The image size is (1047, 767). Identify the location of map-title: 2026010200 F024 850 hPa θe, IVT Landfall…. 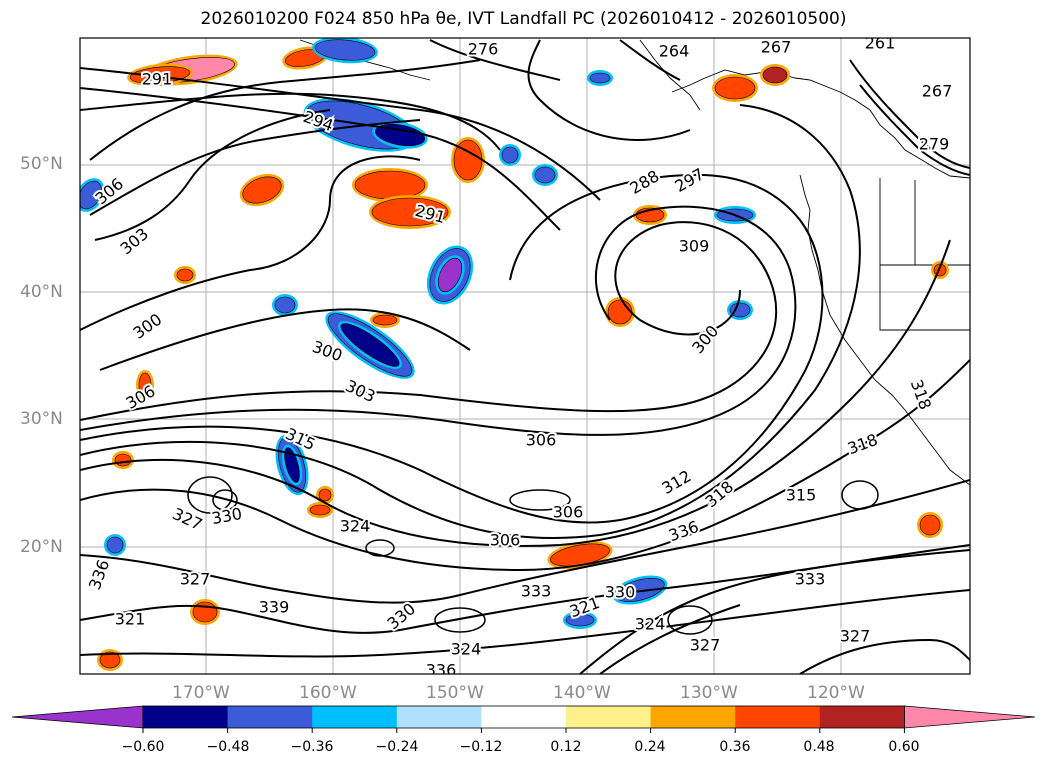
(523, 19).